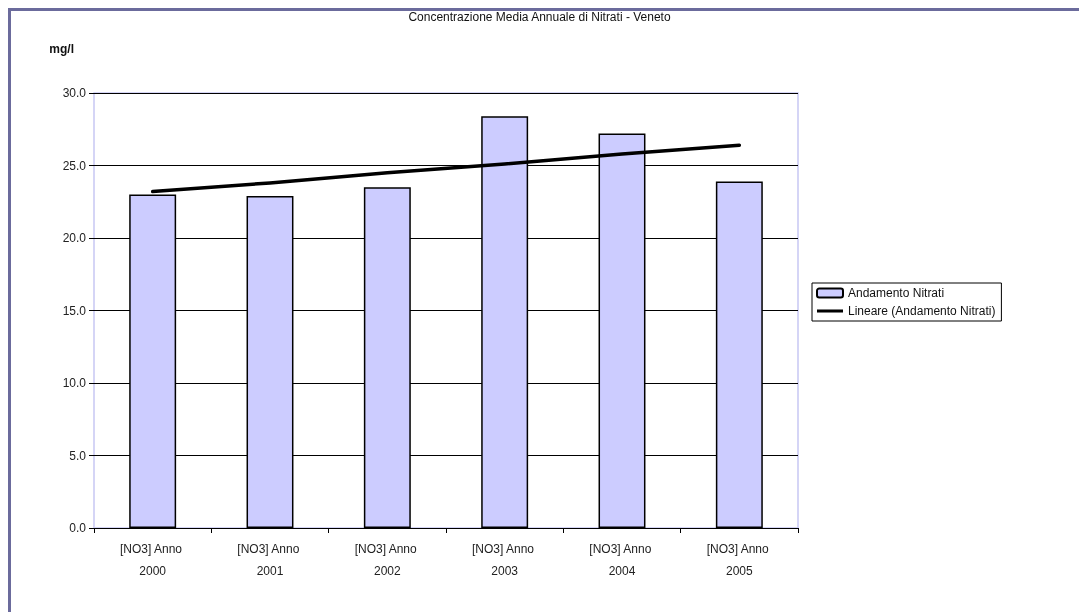 This screenshot has height=612, width=1079. Describe the element at coordinates (61, 49) in the screenshot. I see `y-axis-title: mg/l` at that location.